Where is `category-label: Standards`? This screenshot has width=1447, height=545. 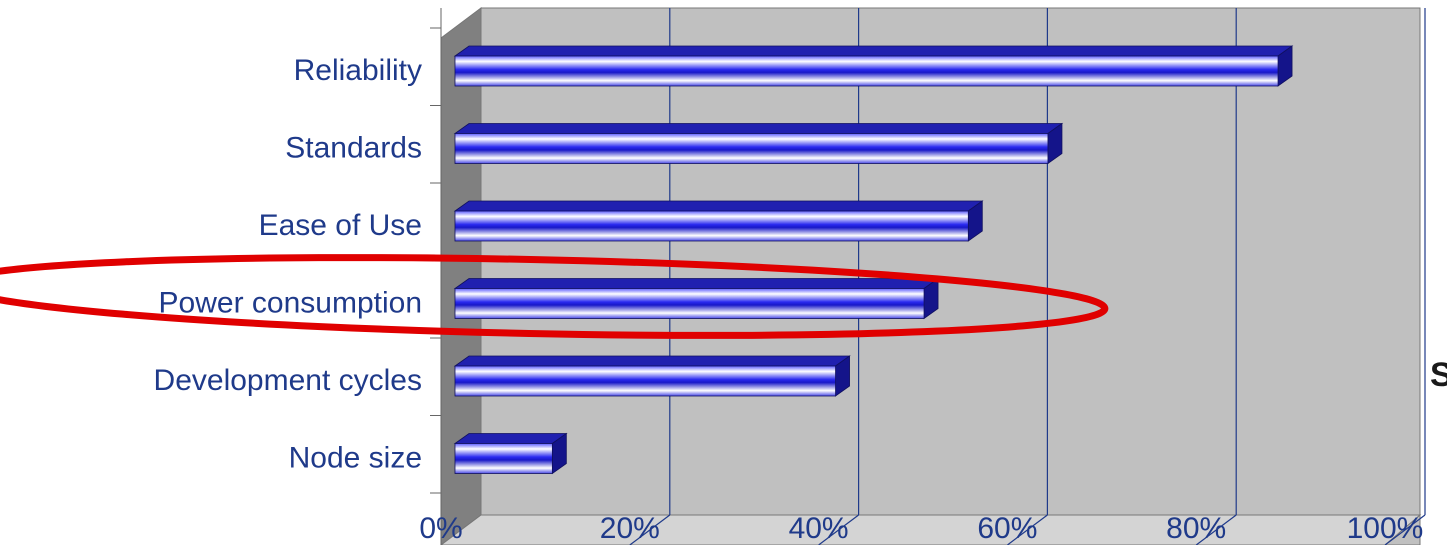 category-label: Standards is located at coordinates (353, 148).